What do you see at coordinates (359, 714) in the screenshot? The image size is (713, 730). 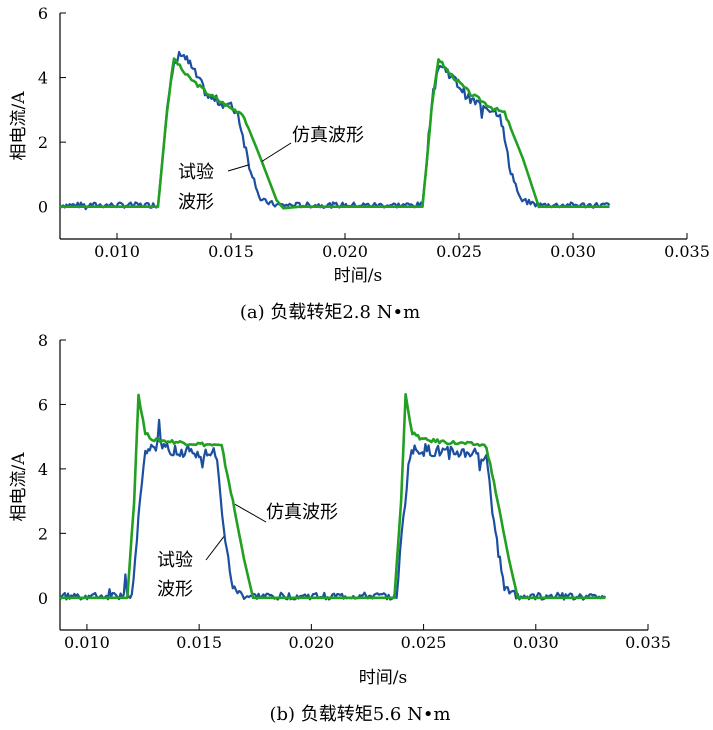 I see `chart-caption: (b) 负载转矩5.6 N•m` at bounding box center [359, 714].